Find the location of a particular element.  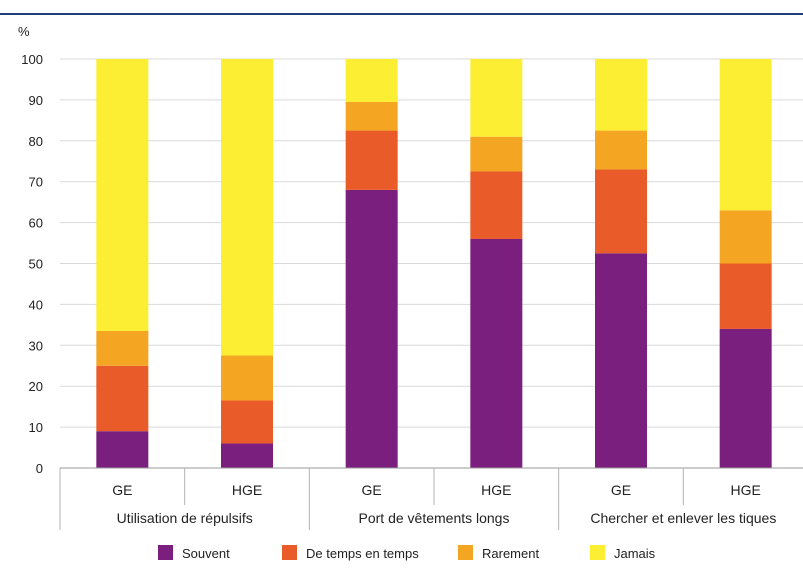

legend-label: Souvent is located at coordinates (206, 553).